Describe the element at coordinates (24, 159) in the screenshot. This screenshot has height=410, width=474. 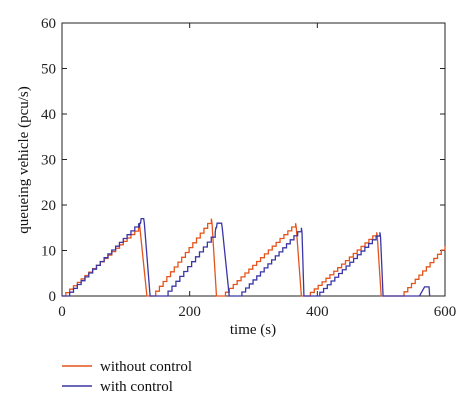
I see `y-axis-label: queueing vehicle (pcu/s)` at that location.